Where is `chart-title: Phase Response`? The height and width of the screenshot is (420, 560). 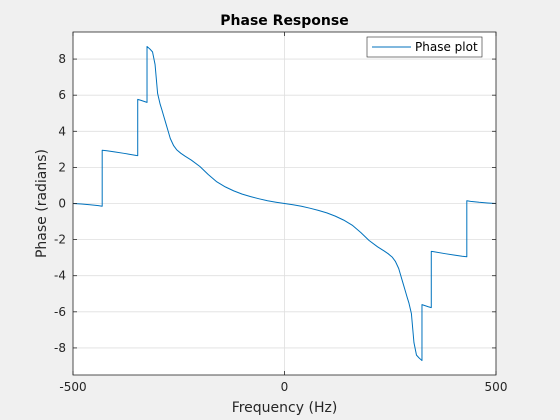 chart-title: Phase Response is located at coordinates (284, 21).